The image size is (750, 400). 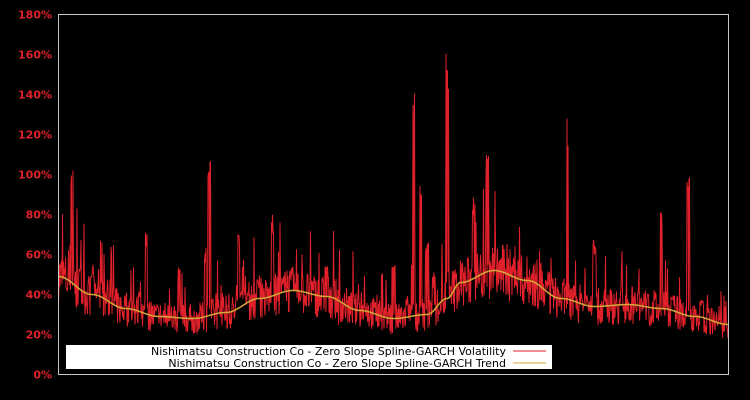 I want to click on y-tick-label: 160%, so click(x=35, y=55).